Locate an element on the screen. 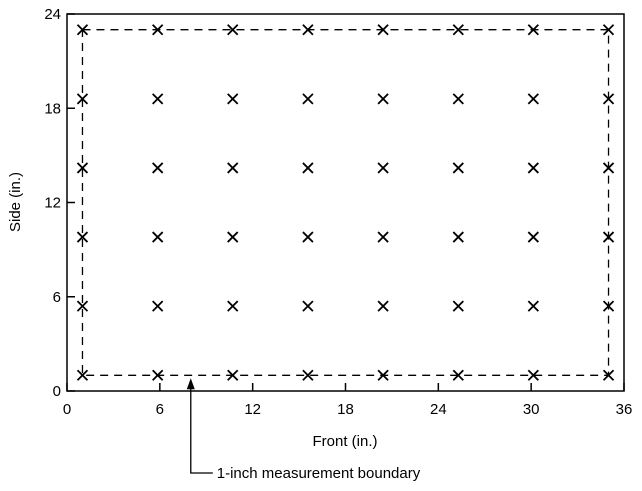 This screenshot has height=491, width=642. x-tick-label: 30 is located at coordinates (531, 409).